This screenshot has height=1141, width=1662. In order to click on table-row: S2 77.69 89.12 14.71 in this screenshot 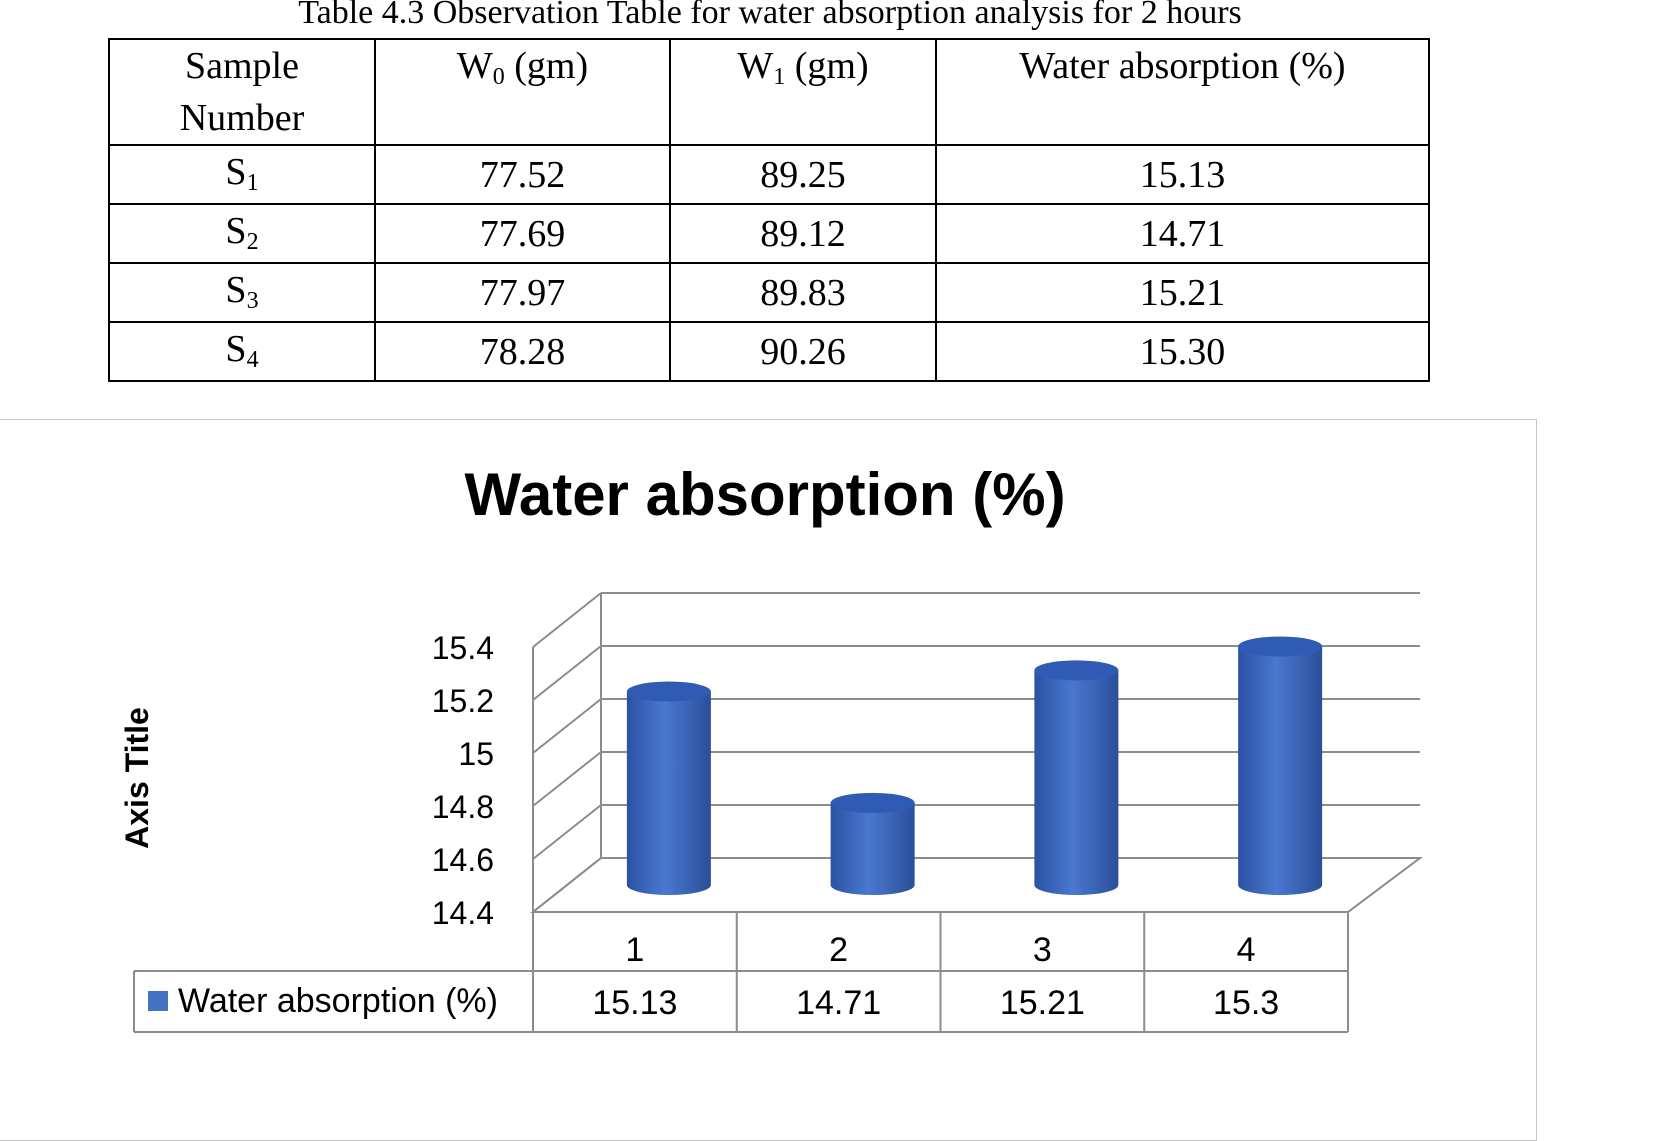, I will do `click(769, 233)`.